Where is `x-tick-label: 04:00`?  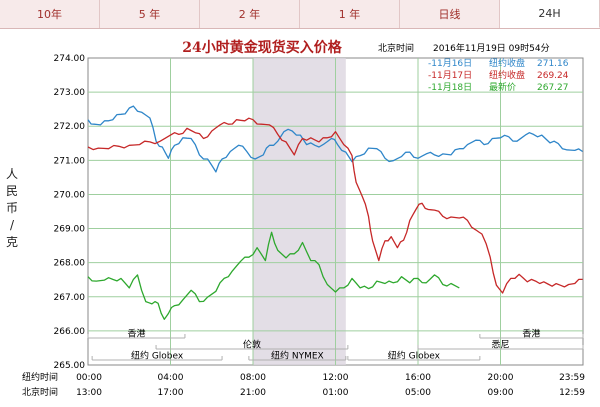 x-tick-label: 04:00 is located at coordinates (171, 378).